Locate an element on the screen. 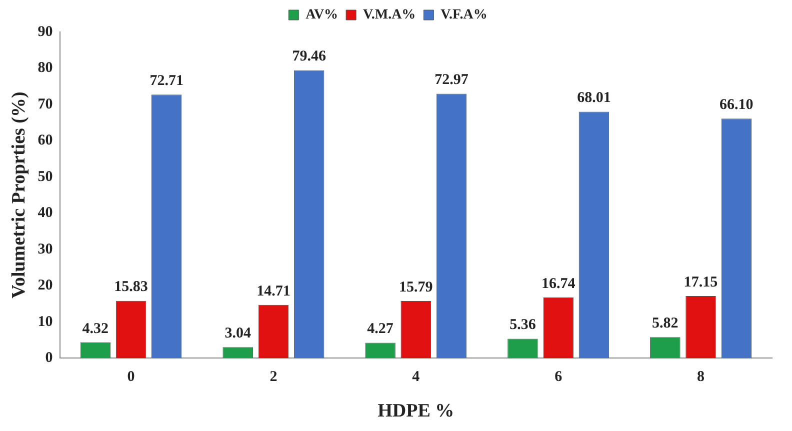 The width and height of the screenshot is (792, 431). data-label: 3.04 is located at coordinates (238, 334).